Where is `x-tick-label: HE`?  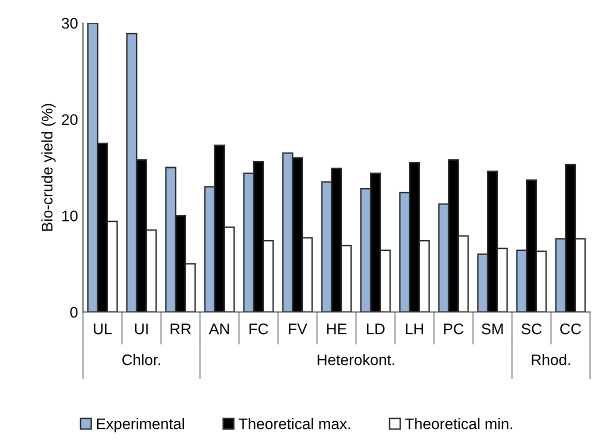
x-tick-label: HE is located at coordinates (336, 329).